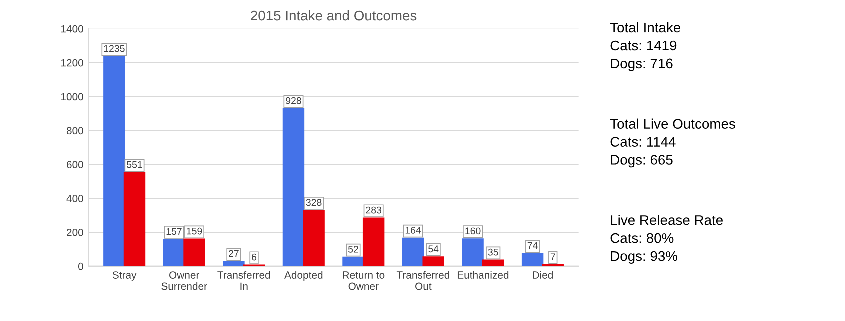  I want to click on data-label: 1235, so click(114, 48).